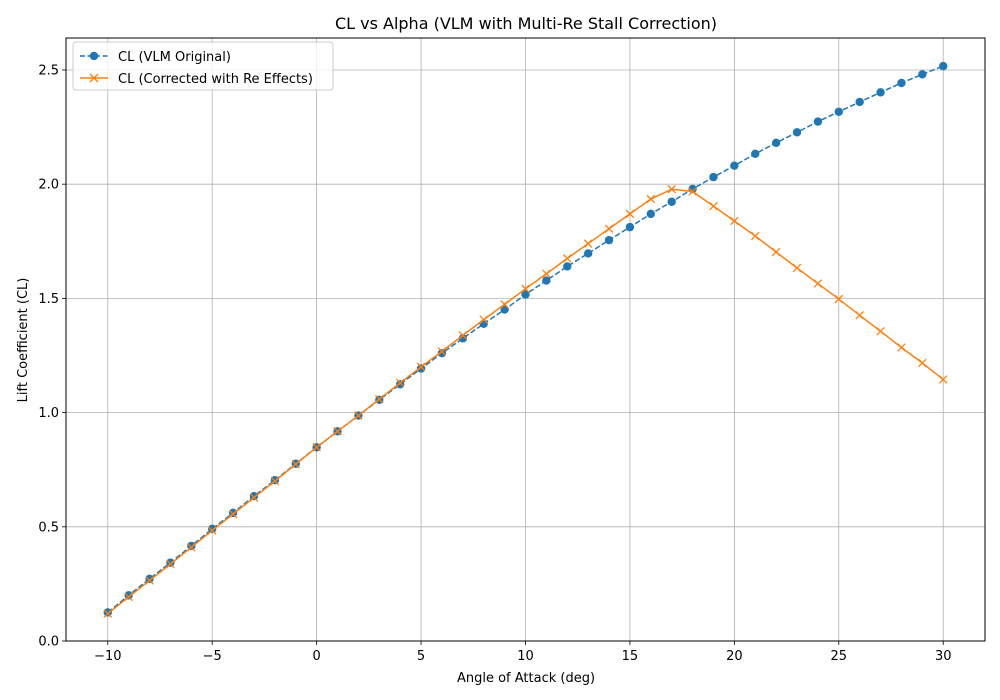  Describe the element at coordinates (107, 656) in the screenshot. I see `x-tick-label: −10` at that location.